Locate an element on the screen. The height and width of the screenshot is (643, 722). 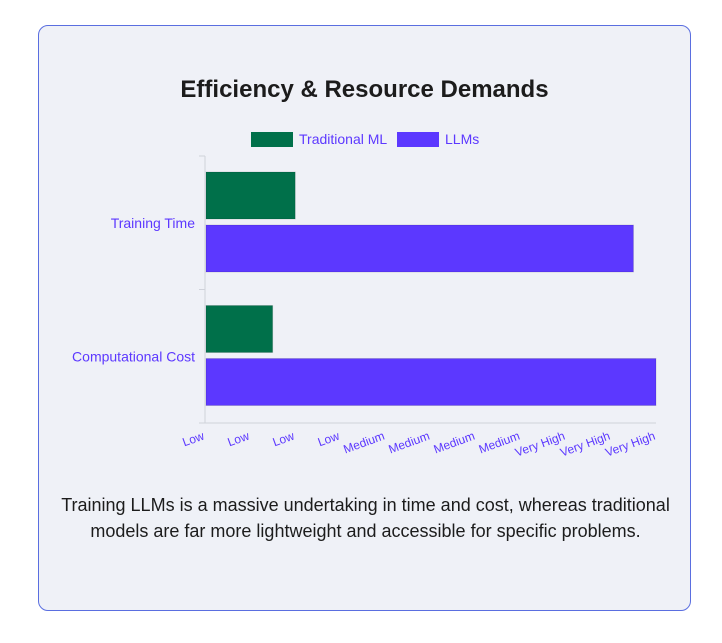
legend-label: Traditional ML is located at coordinates (343, 139).